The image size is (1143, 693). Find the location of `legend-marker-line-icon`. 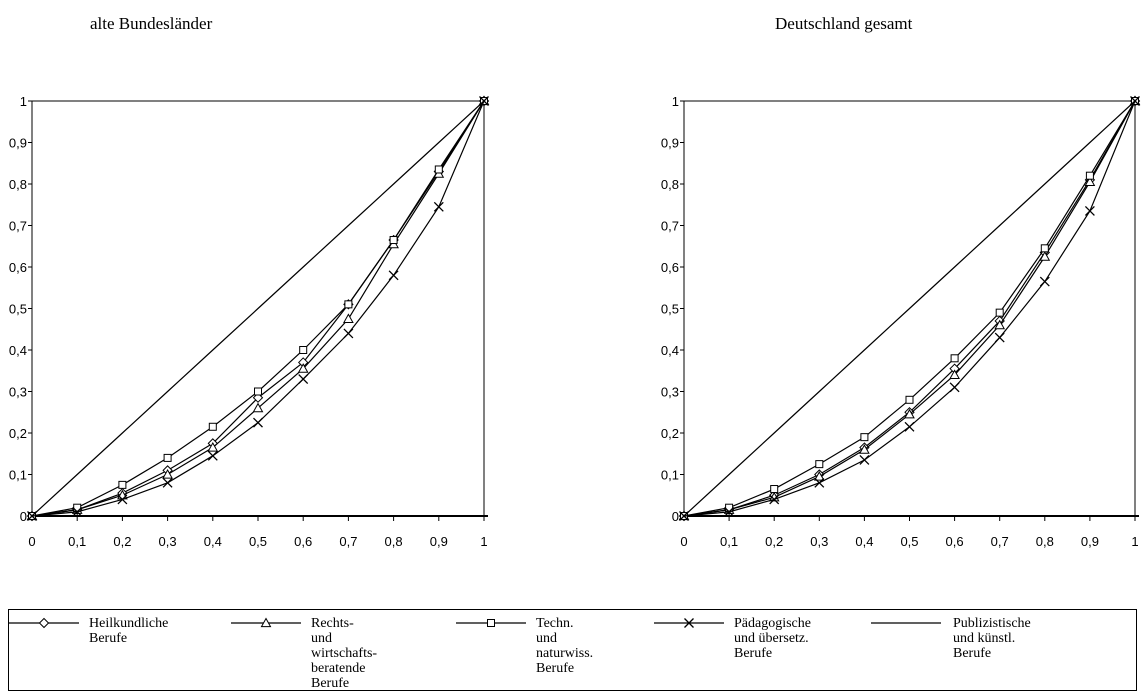

legend-marker-line-icon is located at coordinates (906, 623).